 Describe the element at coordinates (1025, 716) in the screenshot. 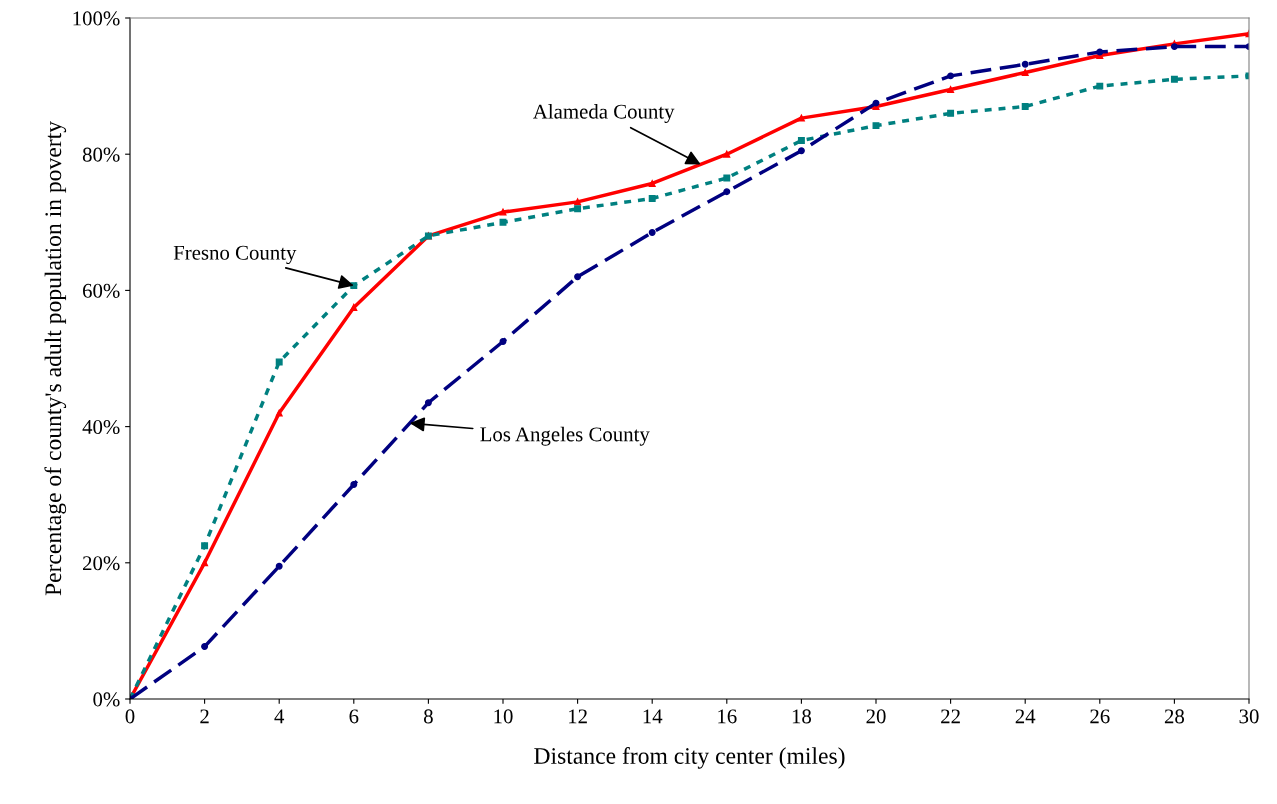

I see `x-tick-label: 24` at that location.